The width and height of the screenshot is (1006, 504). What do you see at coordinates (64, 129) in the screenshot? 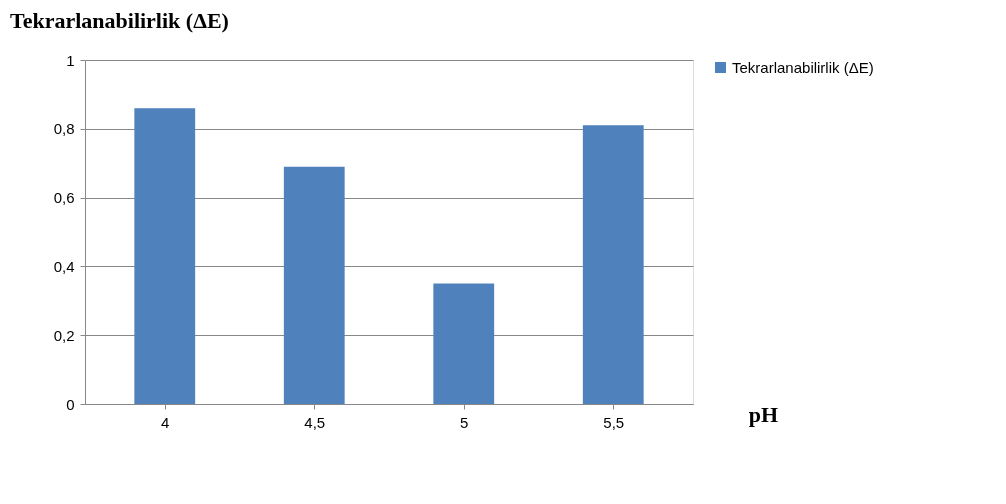
I see `y-tick-label: 0,8` at bounding box center [64, 129].